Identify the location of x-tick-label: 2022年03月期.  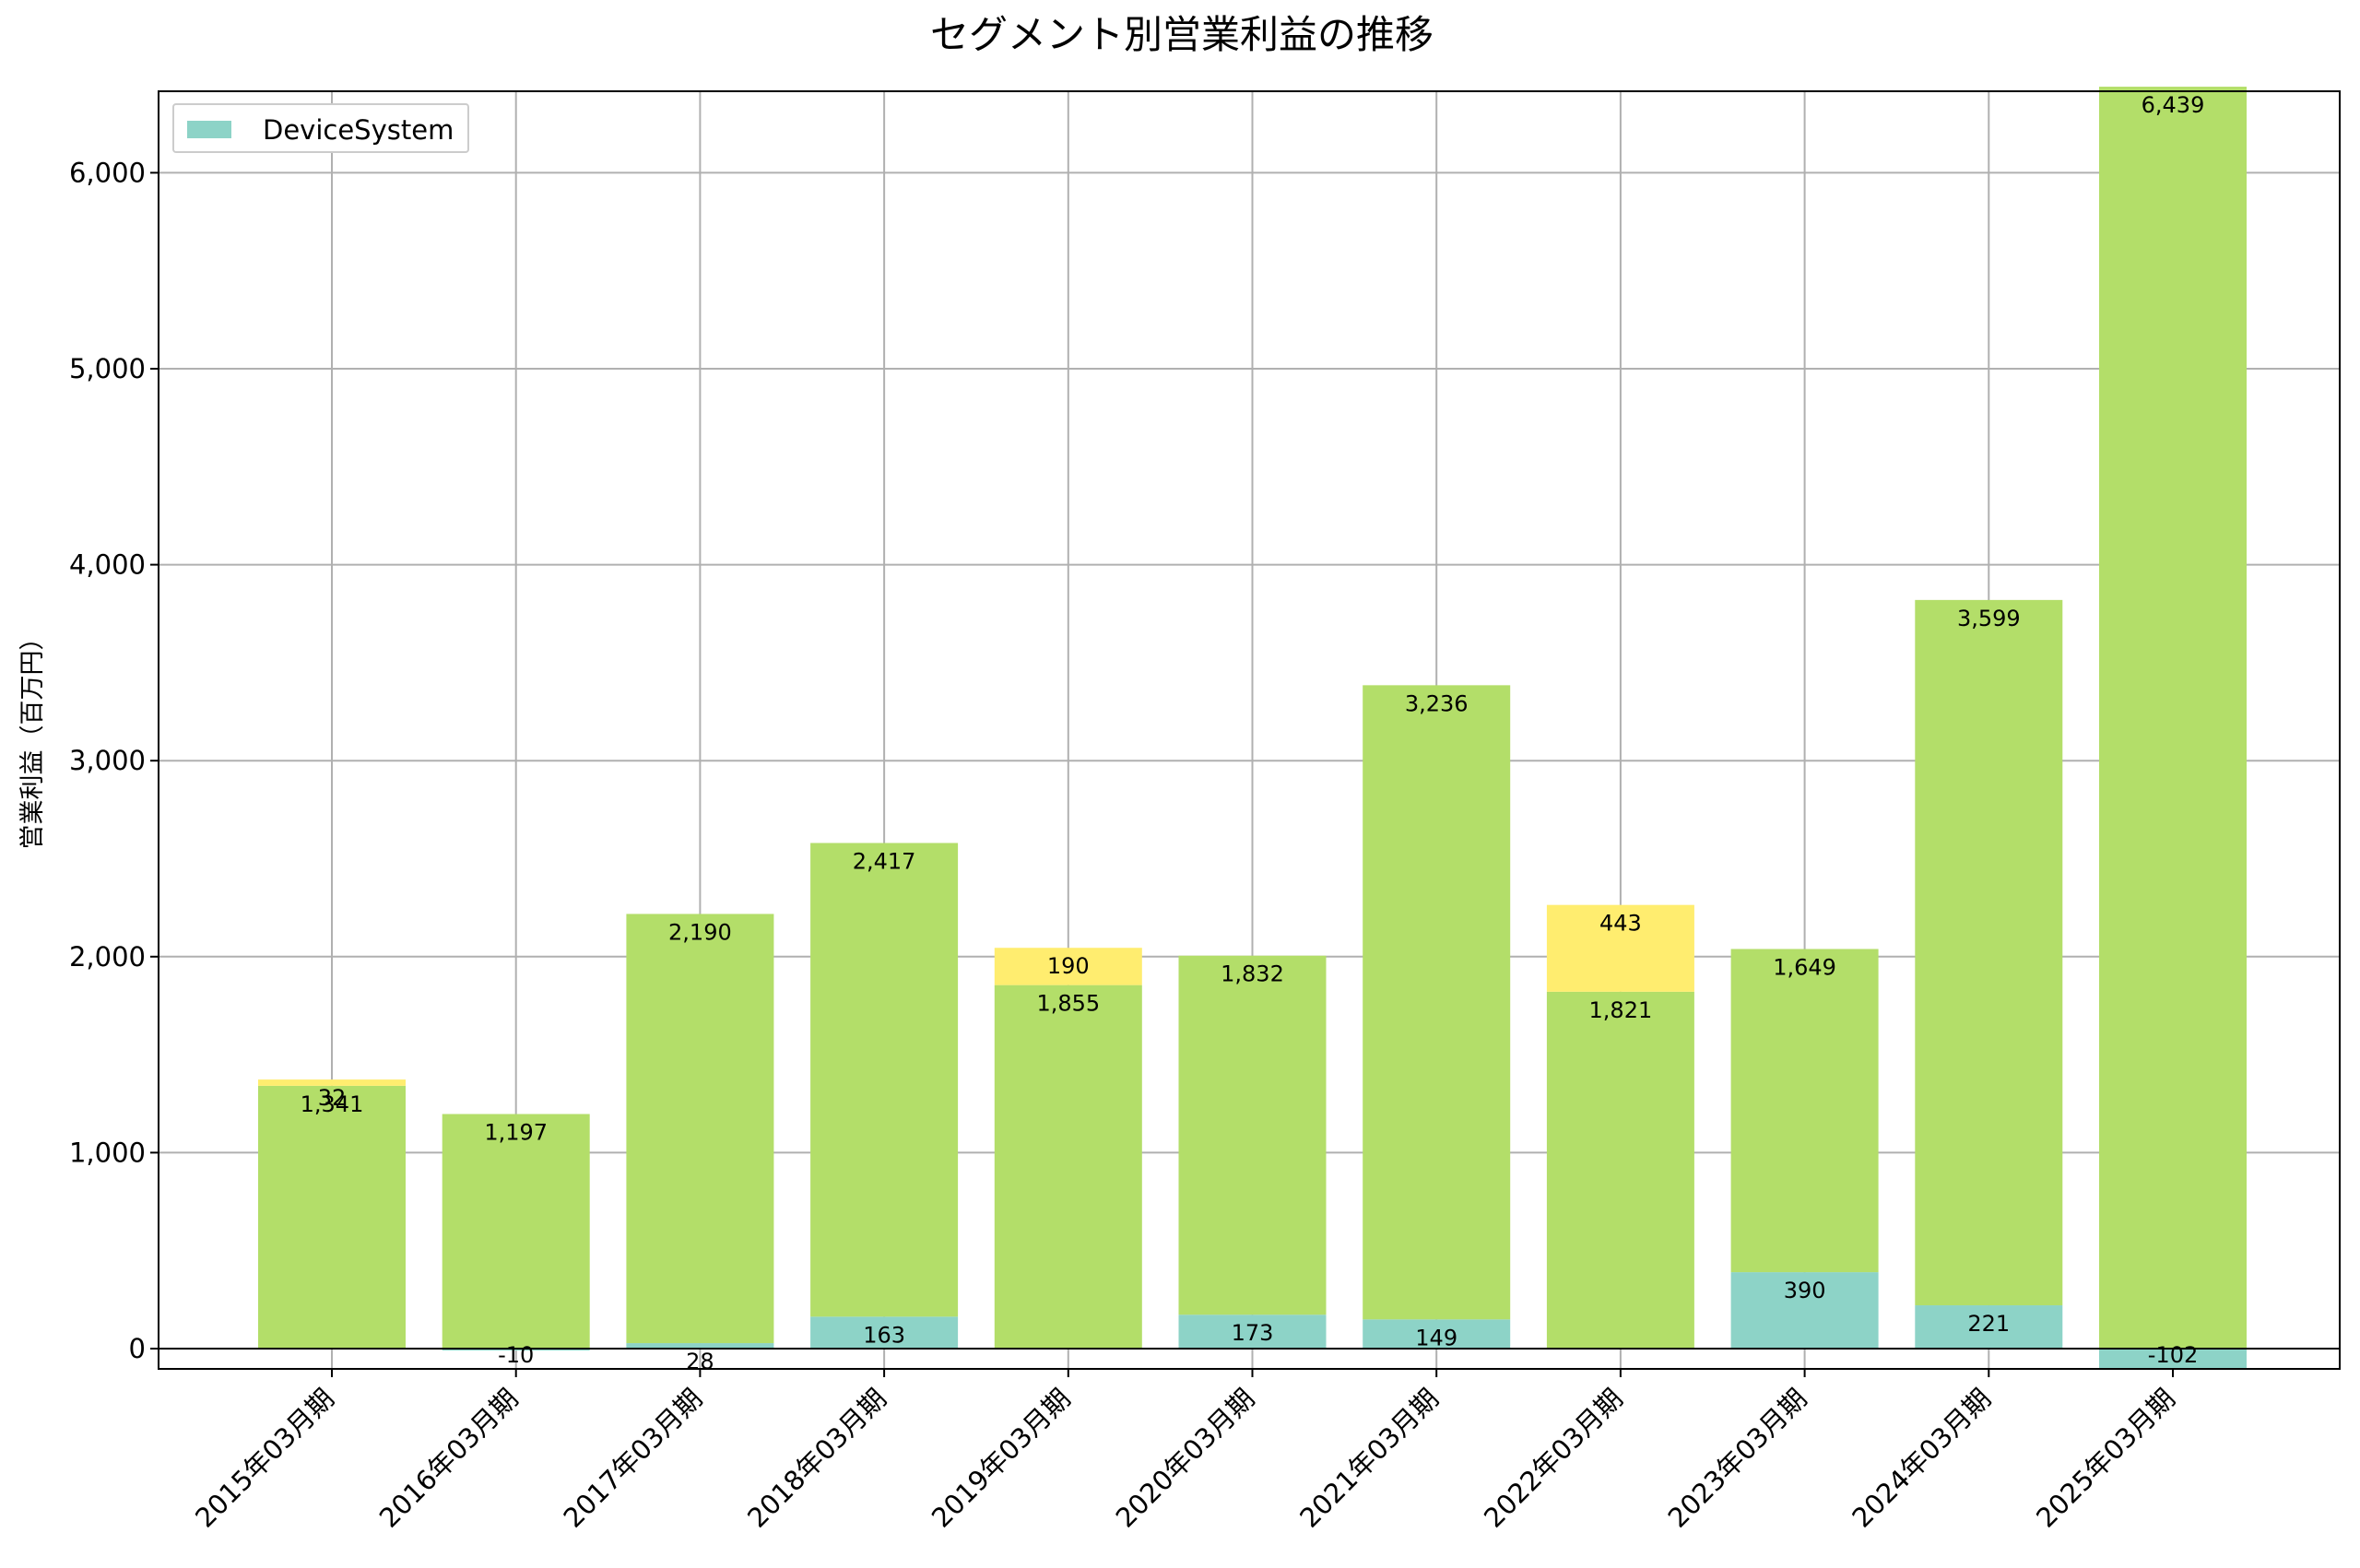
(1553, 1459).